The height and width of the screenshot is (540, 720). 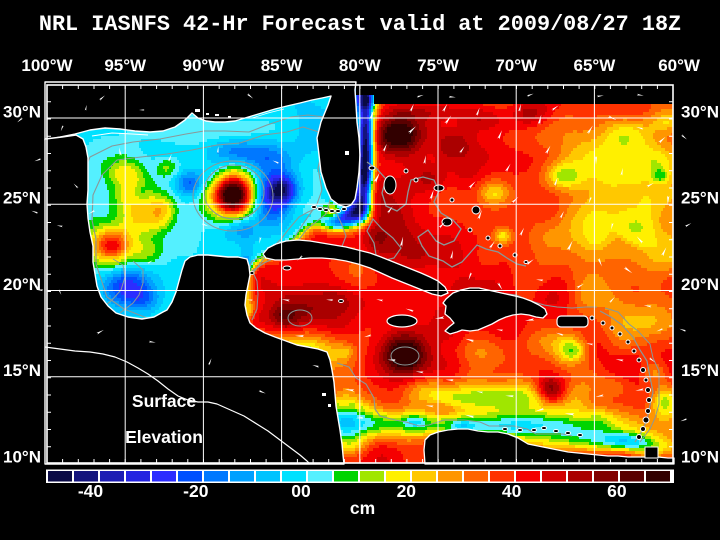 I want to click on svg-text: 85°W, so click(x=282, y=65).